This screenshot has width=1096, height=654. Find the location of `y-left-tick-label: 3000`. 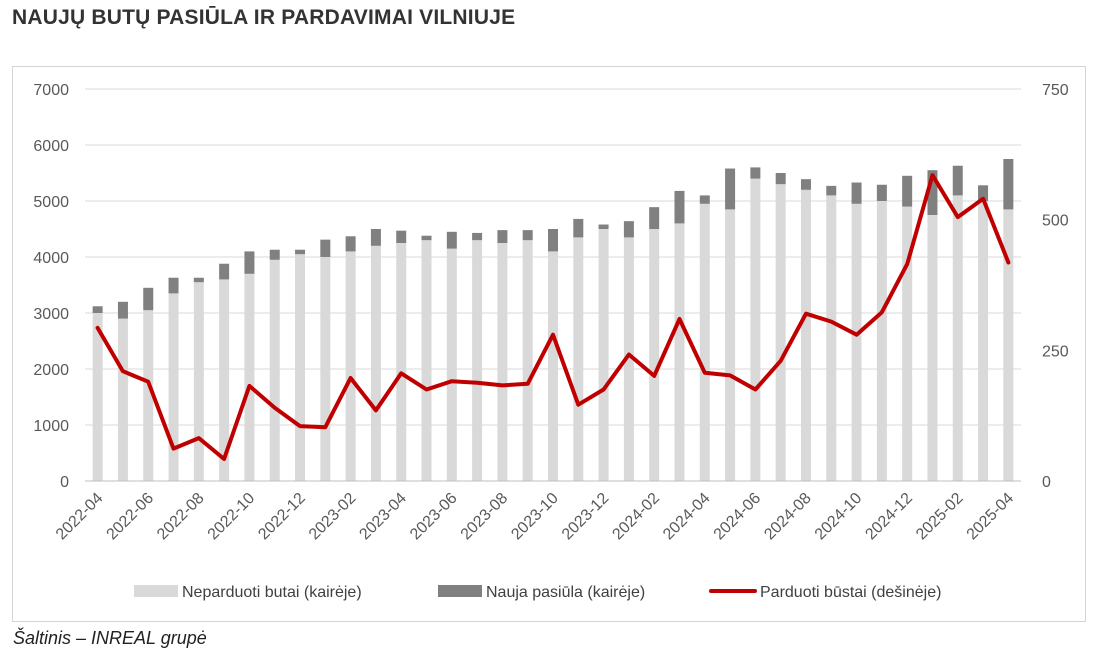

y-left-tick-label: 3000 is located at coordinates (51, 314).